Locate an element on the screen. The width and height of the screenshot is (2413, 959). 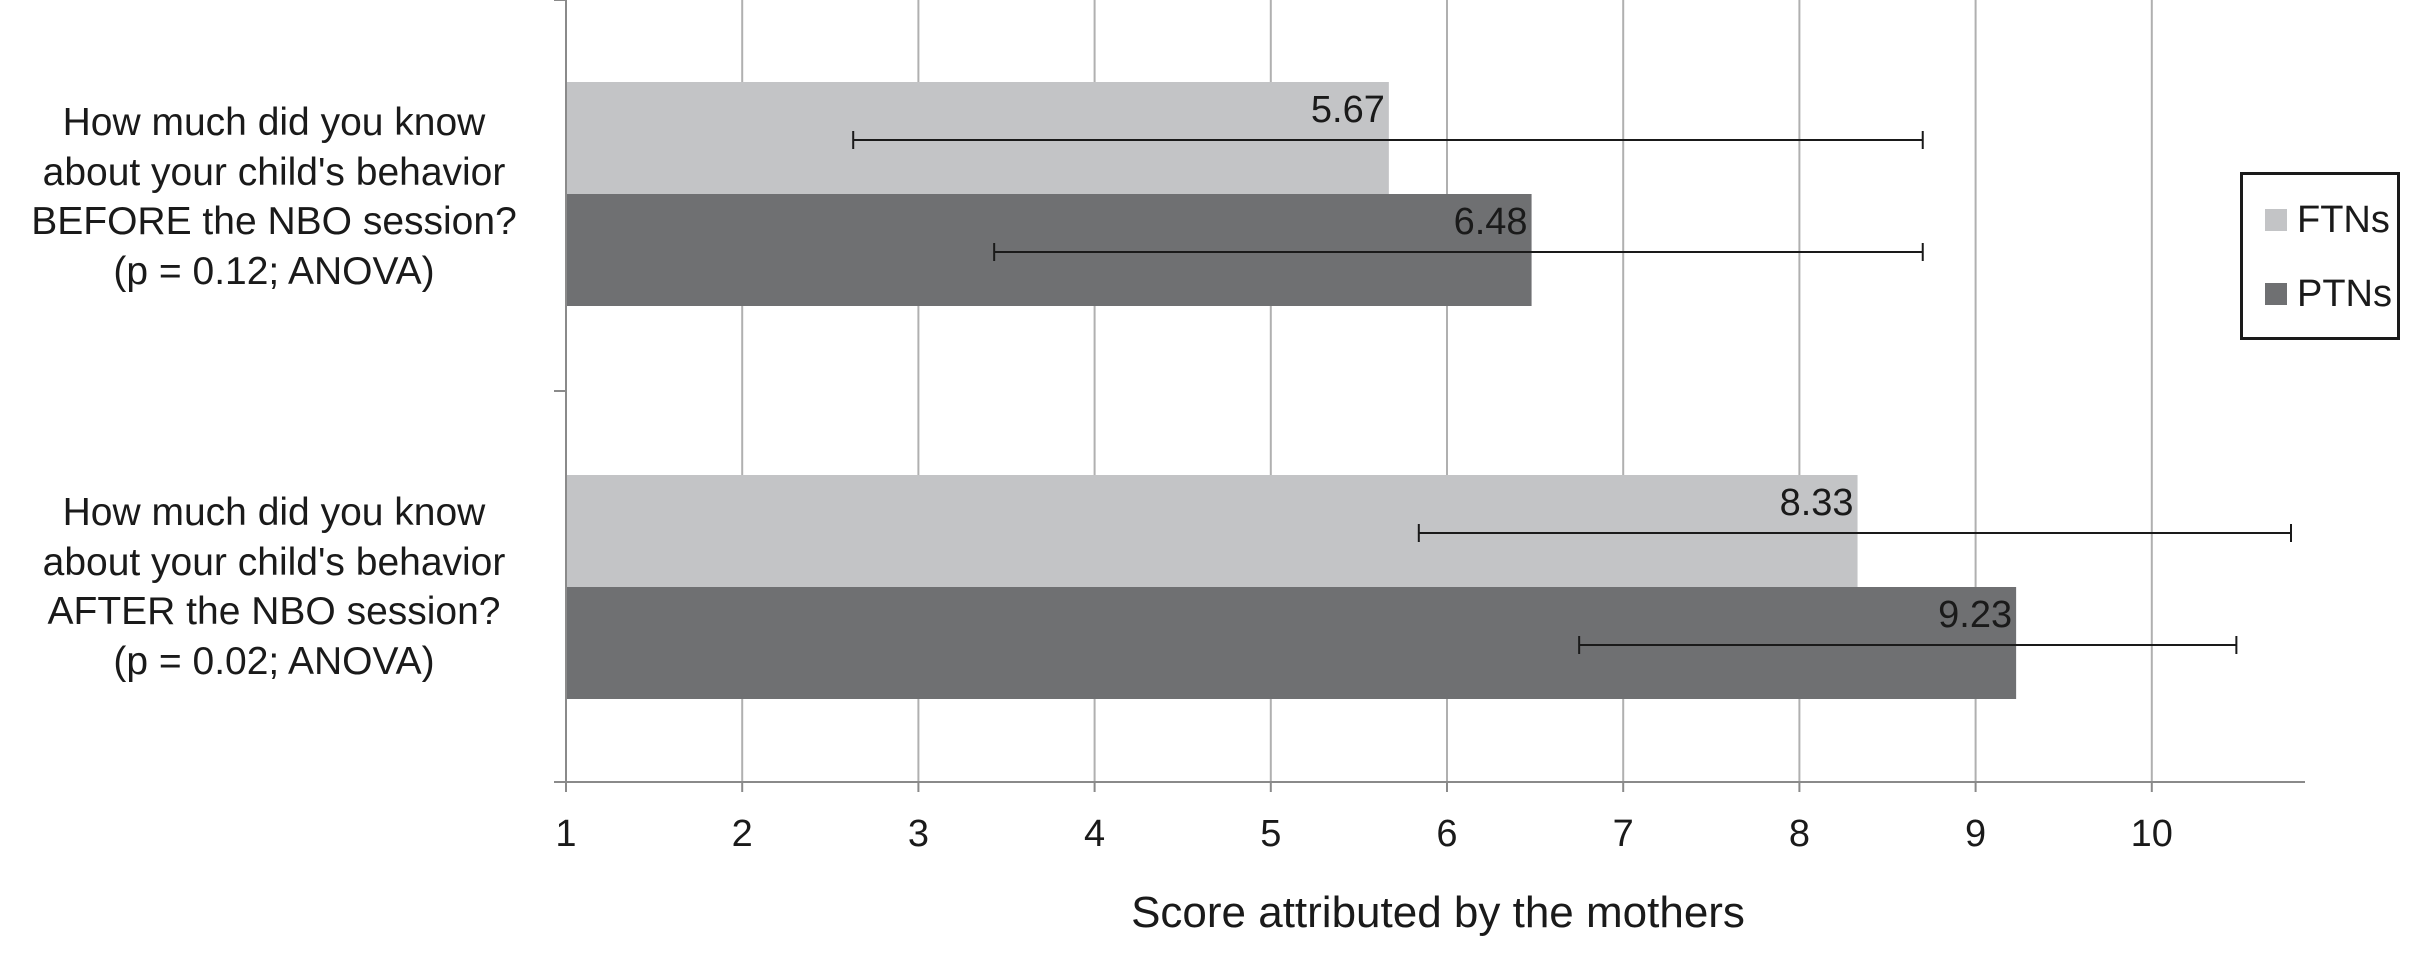
data-label: 6.48 is located at coordinates (1491, 222).